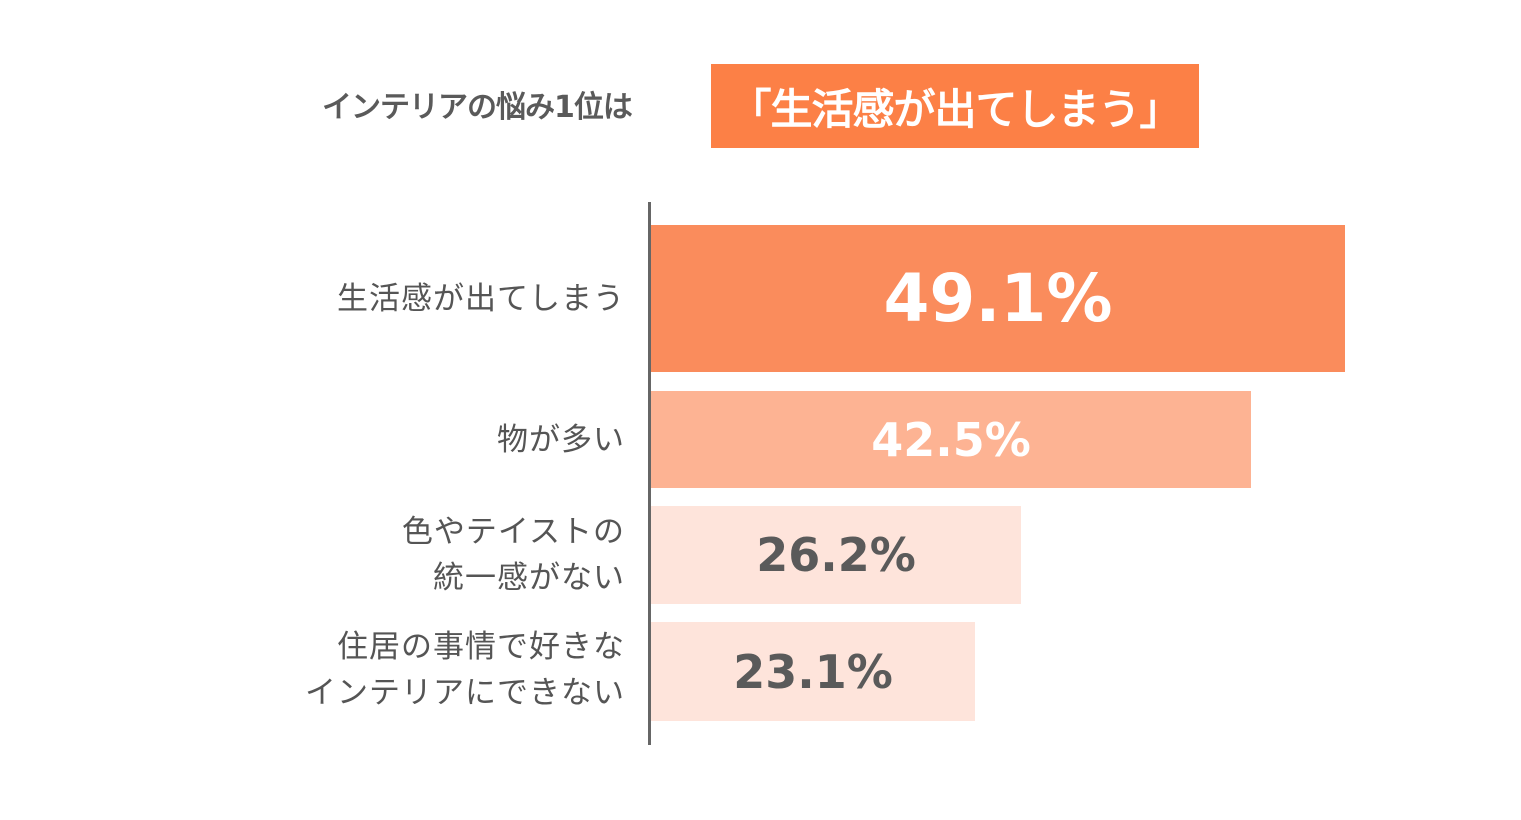  I want to click on category-label-1-text: 生活感が出てしまう, so click(481, 299).